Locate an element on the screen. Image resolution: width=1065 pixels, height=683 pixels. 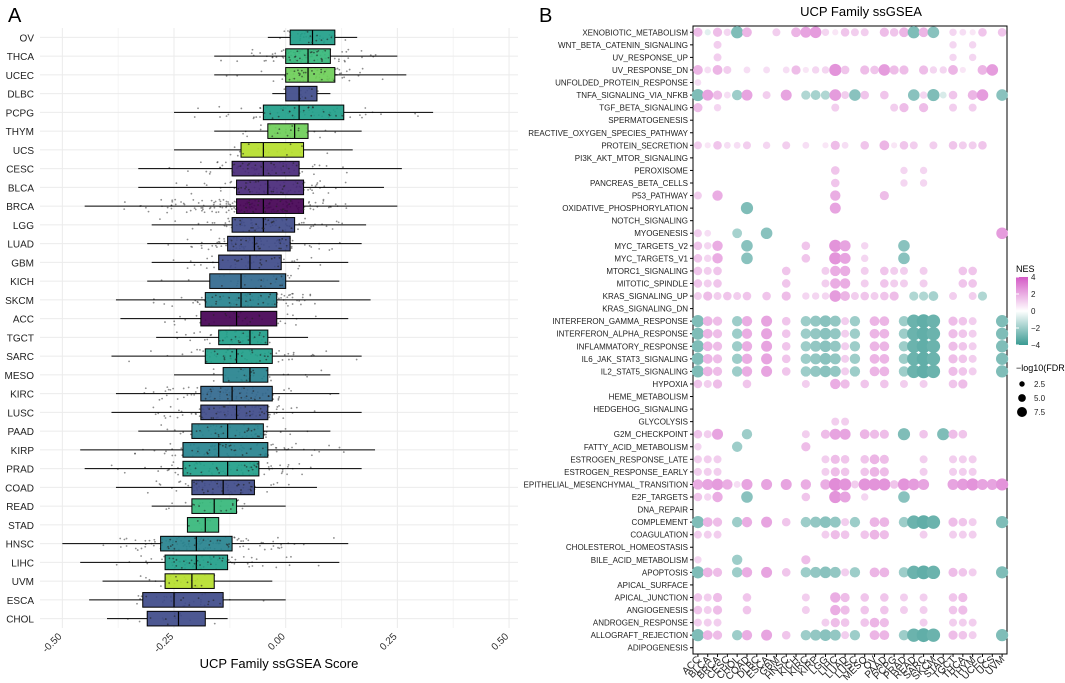
nes-legend: NES 420−2−4 is located at coordinates (1028, 307).